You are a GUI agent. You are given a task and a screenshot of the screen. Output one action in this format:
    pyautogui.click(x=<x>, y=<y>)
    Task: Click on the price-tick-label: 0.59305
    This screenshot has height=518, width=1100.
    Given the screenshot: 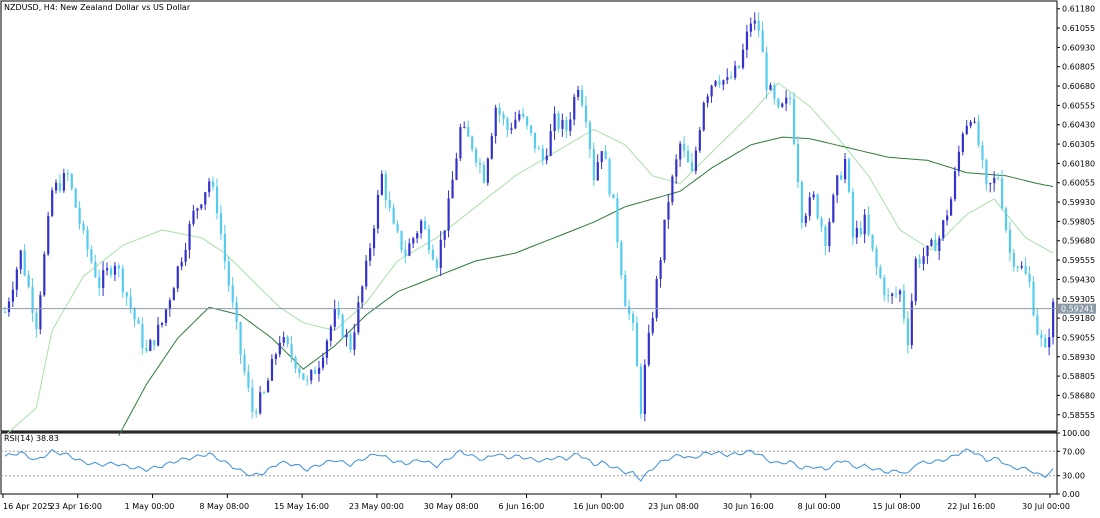 What is the action you would take?
    pyautogui.click(x=1078, y=299)
    